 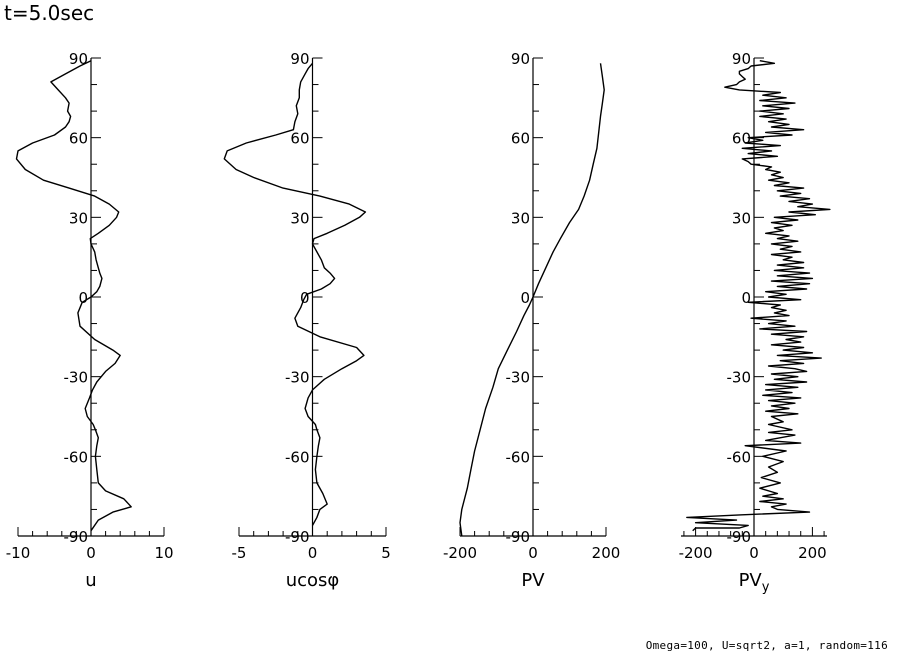 I want to click on panel-4-y-tick-label: 0, so click(x=746, y=298).